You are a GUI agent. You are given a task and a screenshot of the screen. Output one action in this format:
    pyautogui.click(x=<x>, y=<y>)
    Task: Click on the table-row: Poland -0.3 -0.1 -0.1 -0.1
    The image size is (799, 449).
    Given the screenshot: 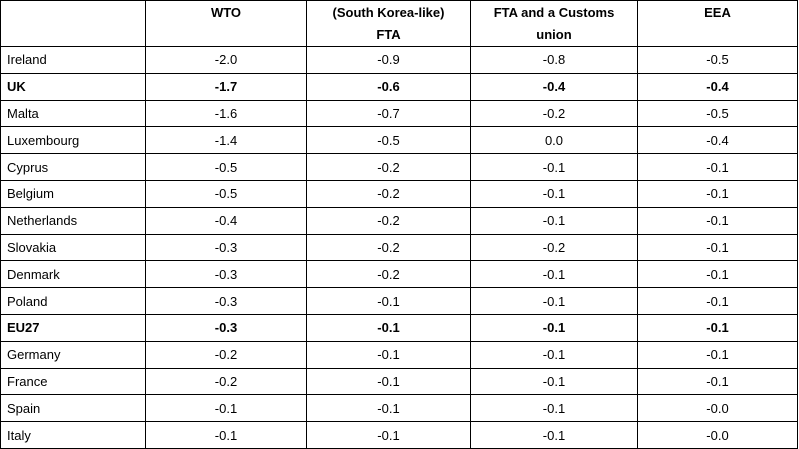 What is the action you would take?
    pyautogui.click(x=399, y=301)
    